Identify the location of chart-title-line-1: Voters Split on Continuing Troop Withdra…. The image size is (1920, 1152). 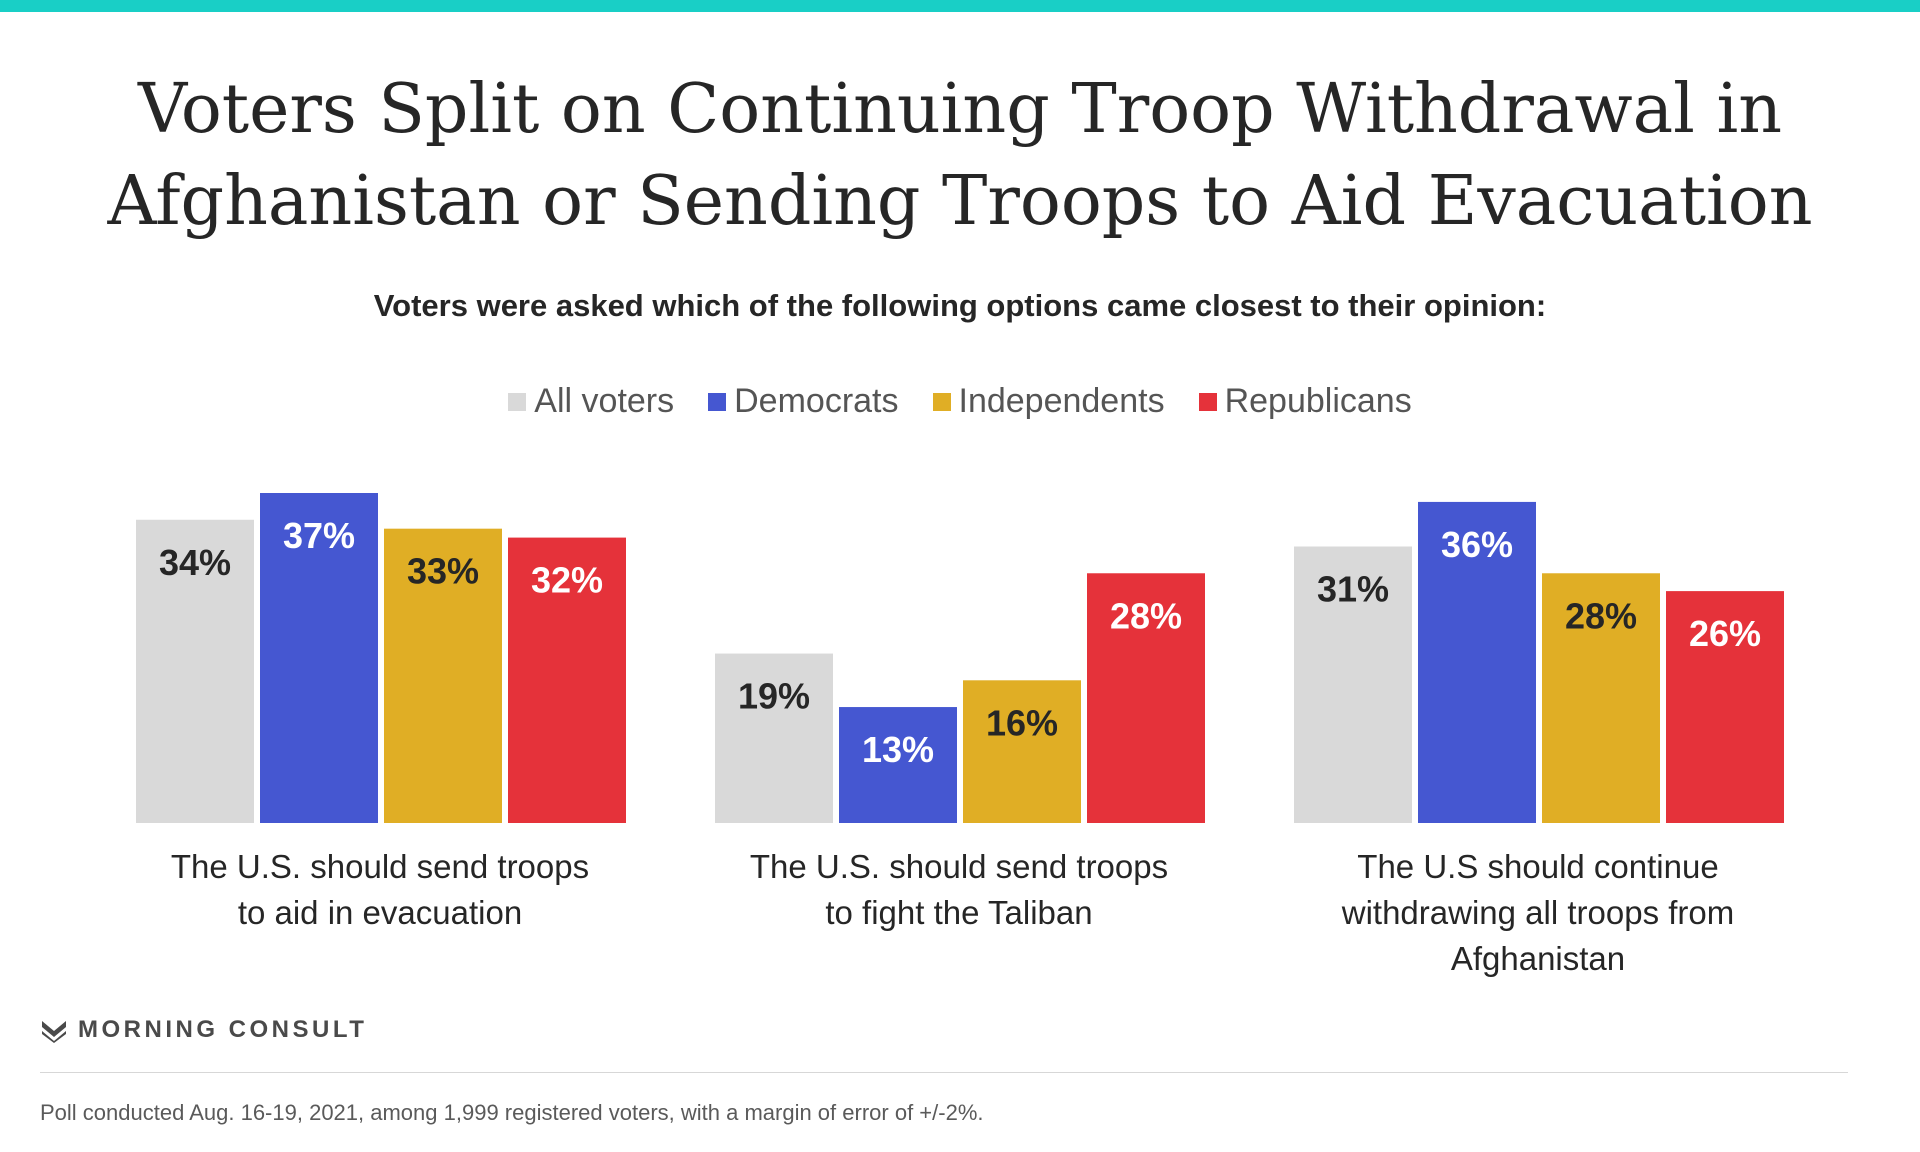
(960, 109).